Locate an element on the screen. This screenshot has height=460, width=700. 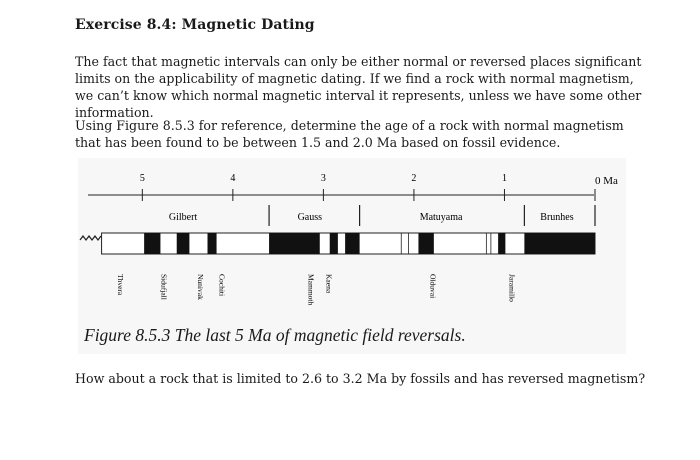
axis-tick-label: 3 is located at coordinates (323, 178).